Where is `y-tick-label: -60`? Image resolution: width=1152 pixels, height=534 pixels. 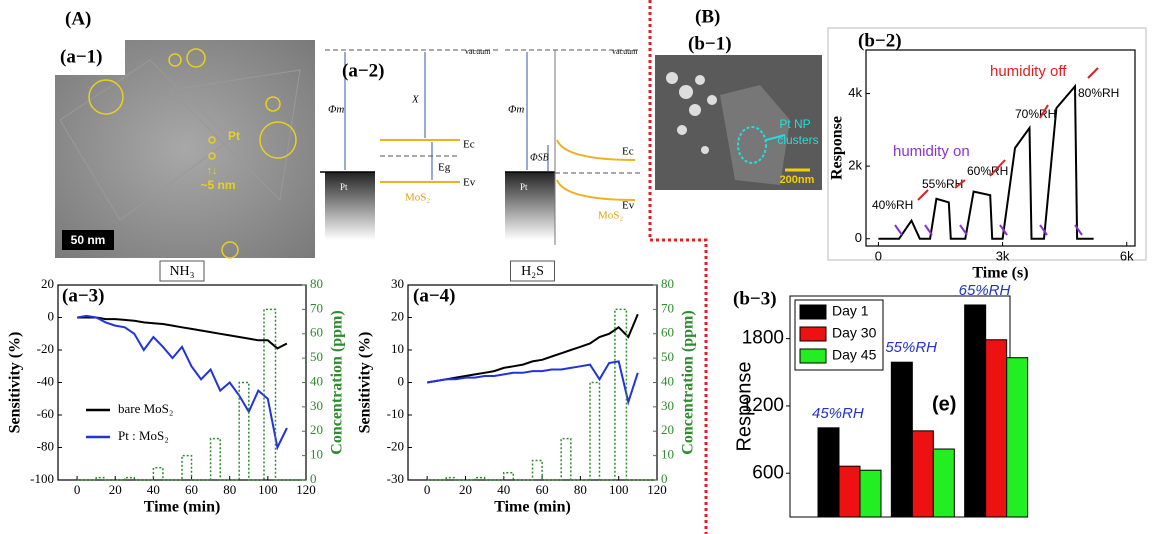
y-tick-label: -60 is located at coordinates (45, 413).